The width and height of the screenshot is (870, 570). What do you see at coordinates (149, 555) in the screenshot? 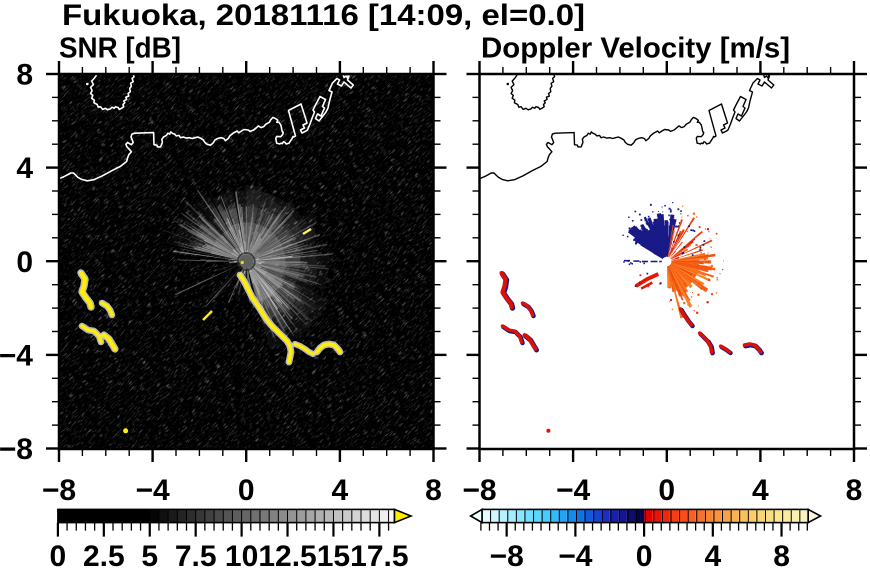
I see `svg-text: 5` at bounding box center [149, 555].